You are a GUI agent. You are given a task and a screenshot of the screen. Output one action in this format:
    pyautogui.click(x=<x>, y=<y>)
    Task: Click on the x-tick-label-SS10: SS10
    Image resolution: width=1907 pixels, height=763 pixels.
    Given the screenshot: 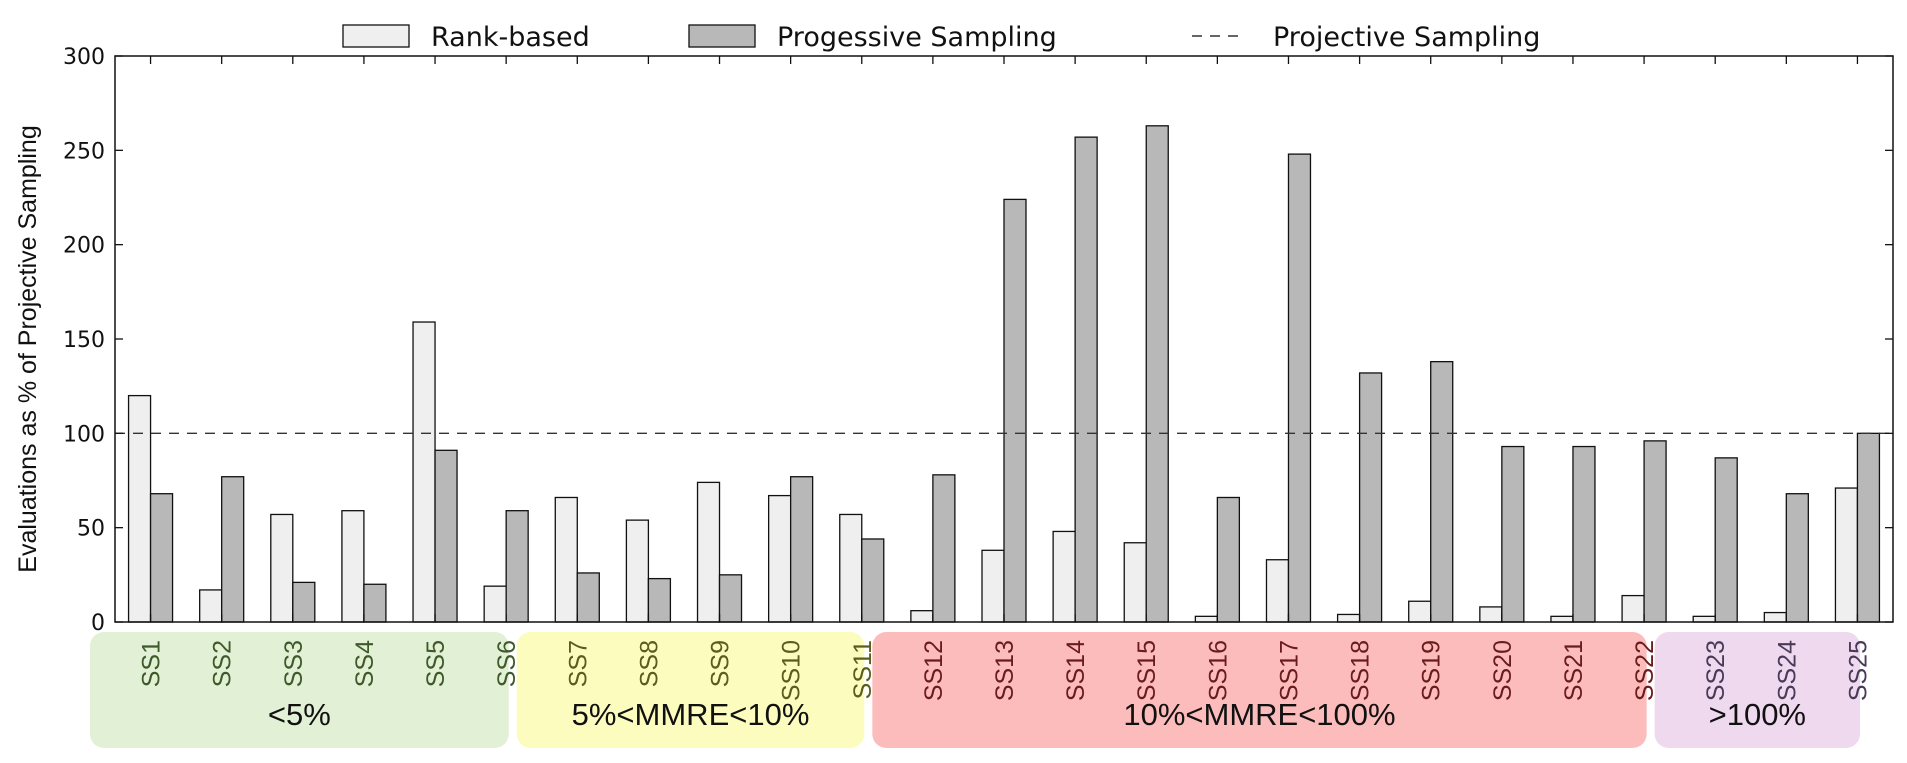 What is the action you would take?
    pyautogui.click(x=792, y=670)
    